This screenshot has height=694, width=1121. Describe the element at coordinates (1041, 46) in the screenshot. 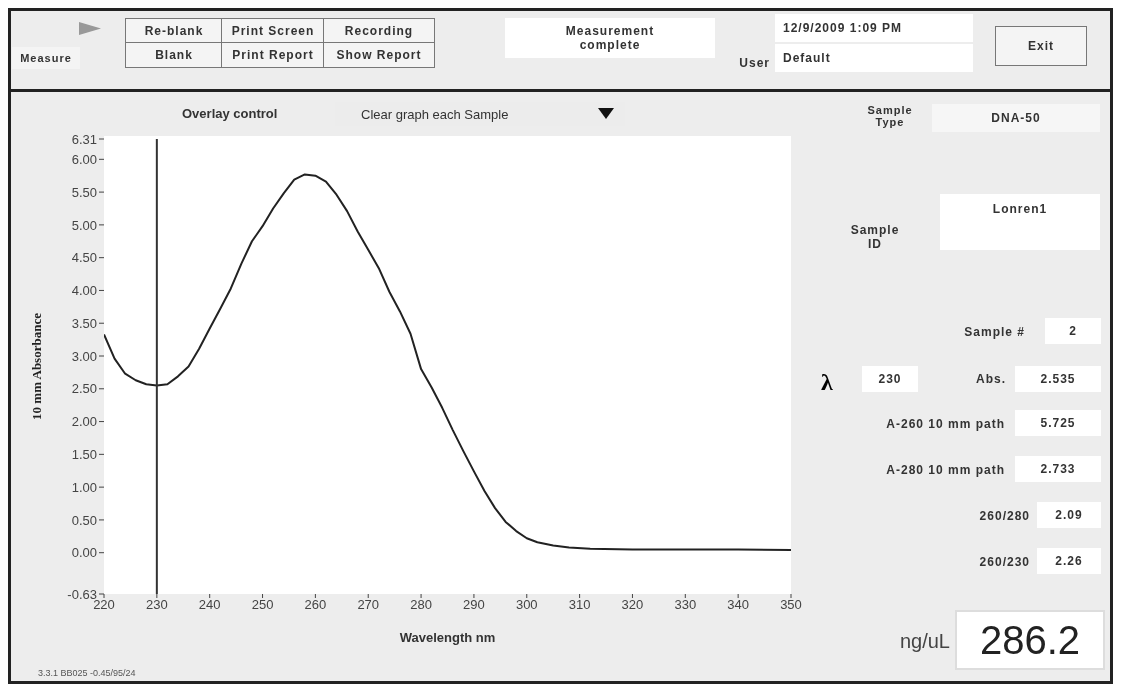

I see `text: Exit` at that location.